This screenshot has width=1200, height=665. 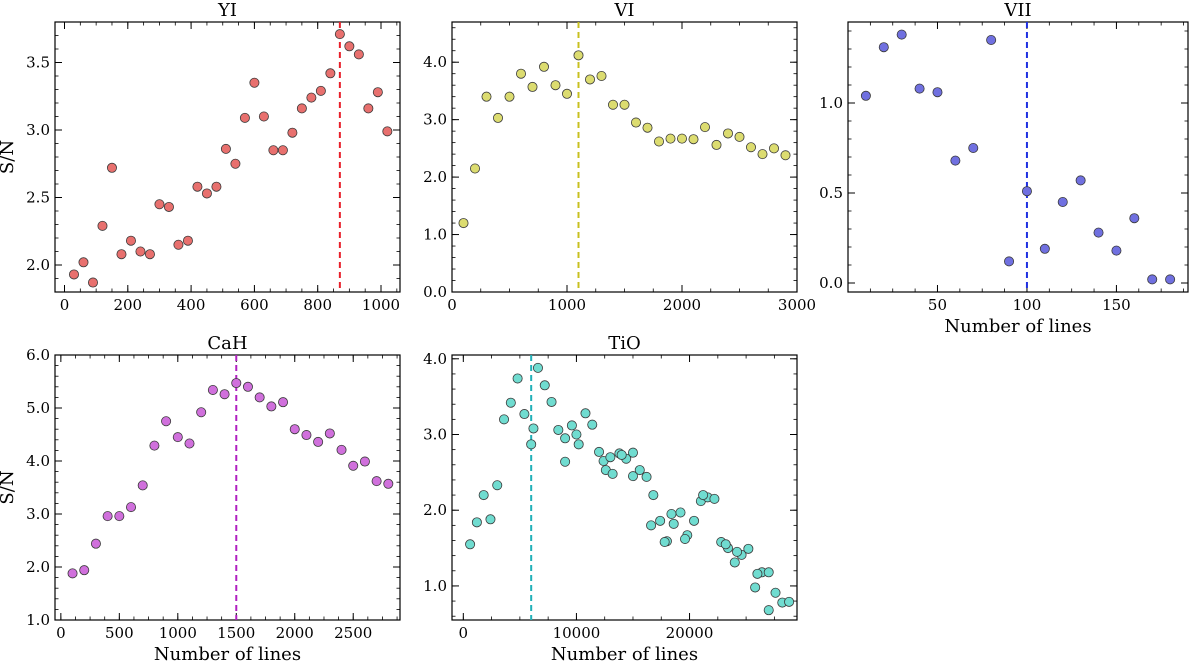 I want to click on y-tick-label: 0.5, so click(x=831, y=193).